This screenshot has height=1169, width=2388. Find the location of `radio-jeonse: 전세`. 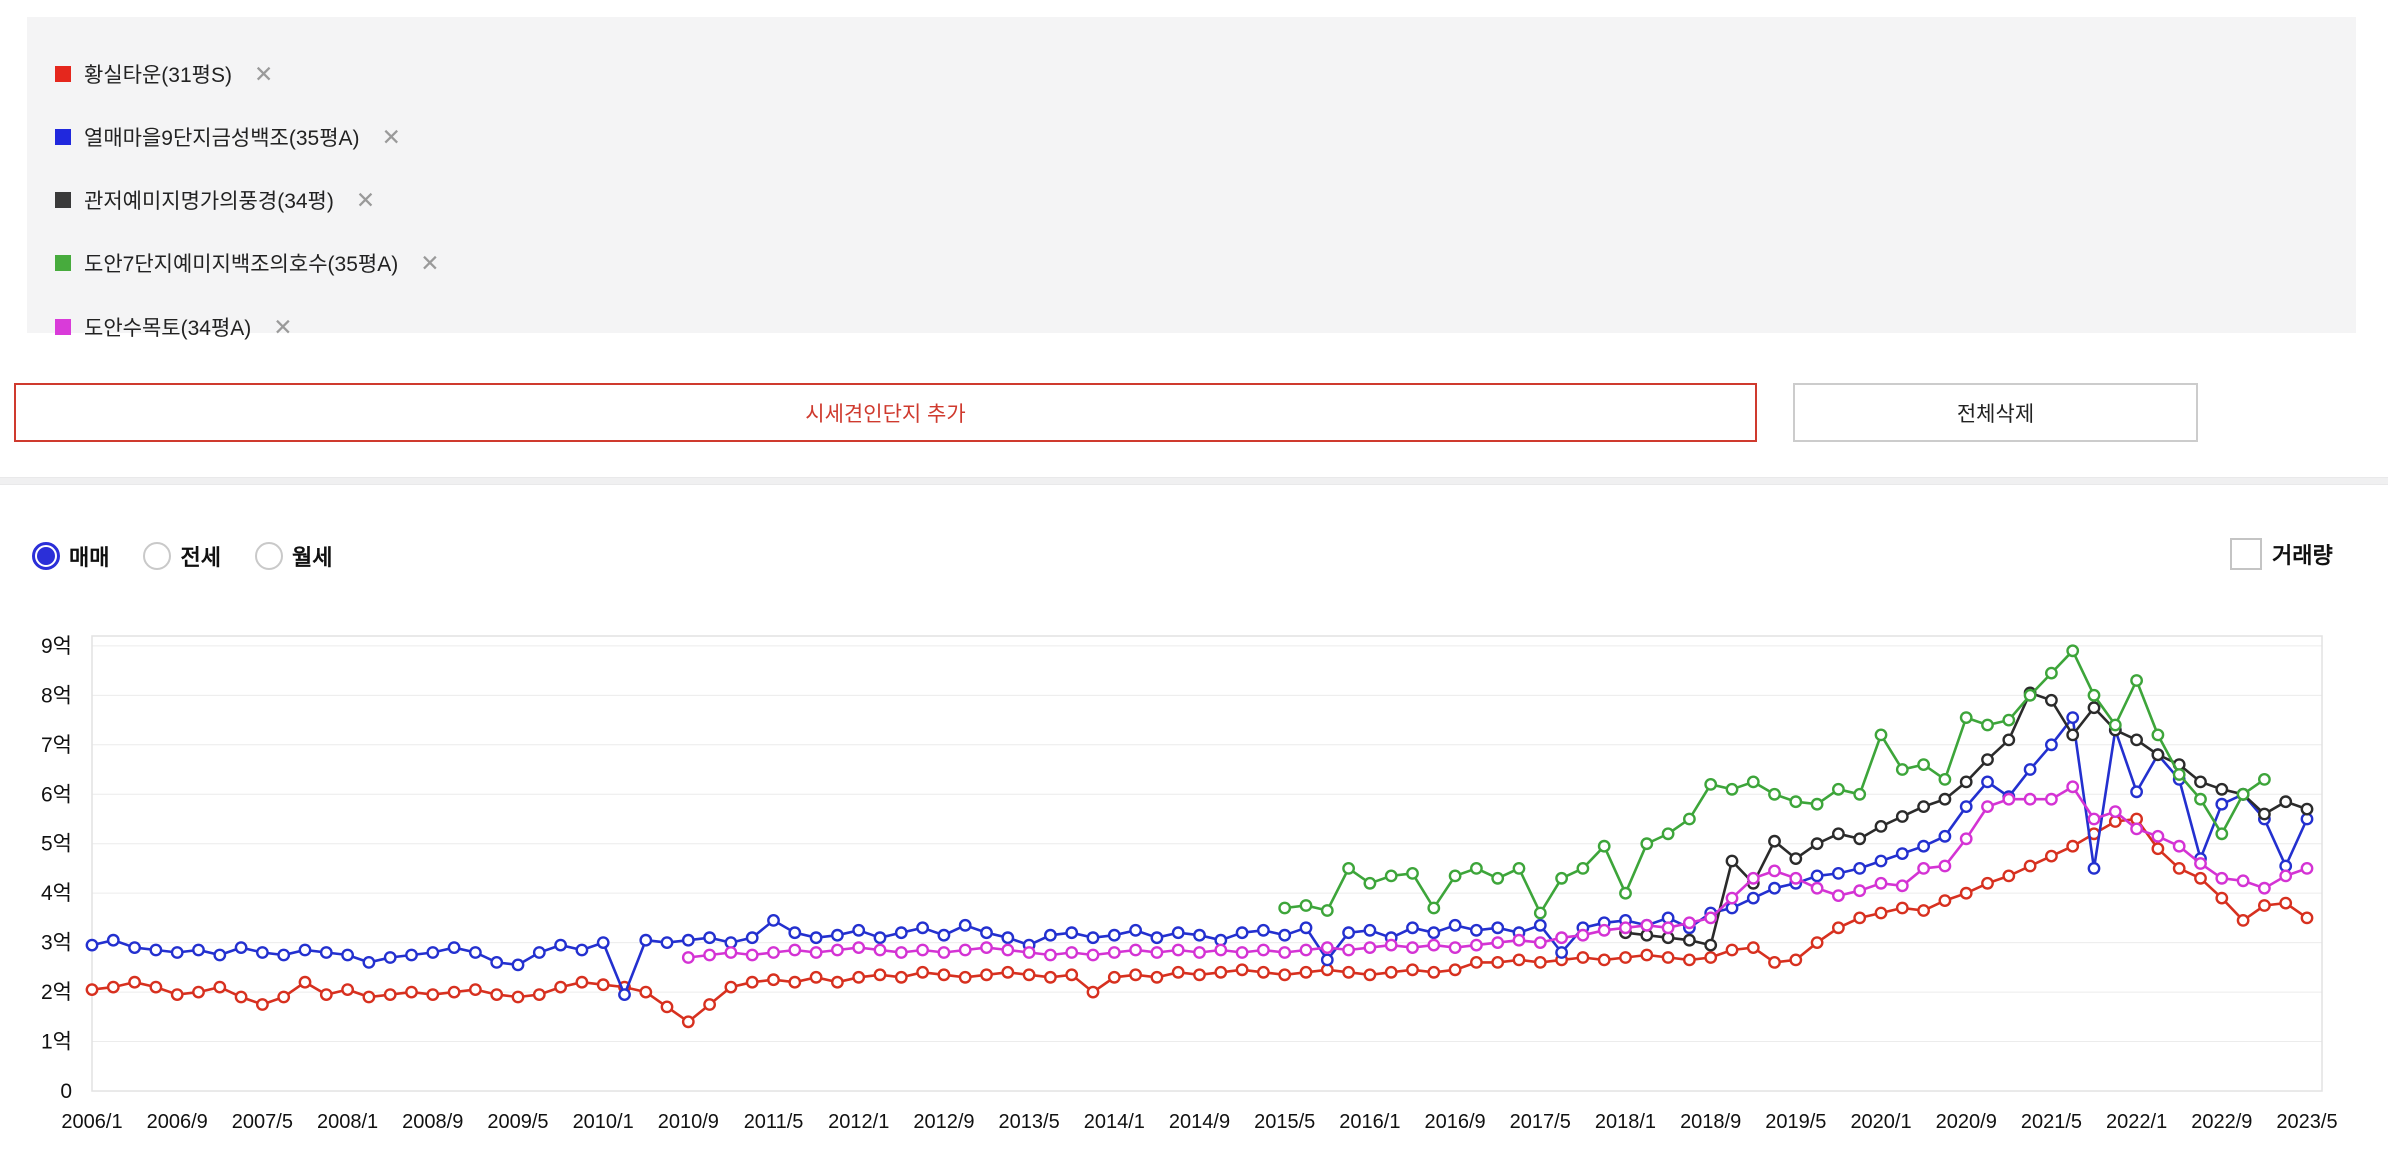

radio-jeonse: 전세 is located at coordinates (182, 556).